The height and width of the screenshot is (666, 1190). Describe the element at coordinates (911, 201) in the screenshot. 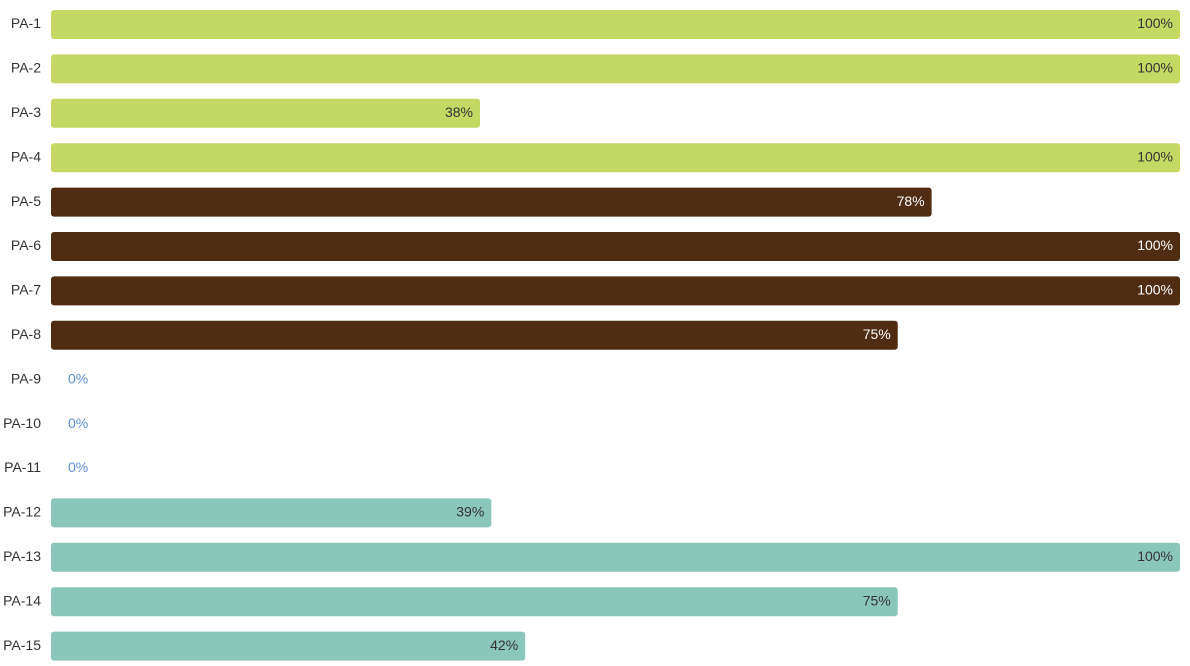

I see `value-label: 78%` at that location.